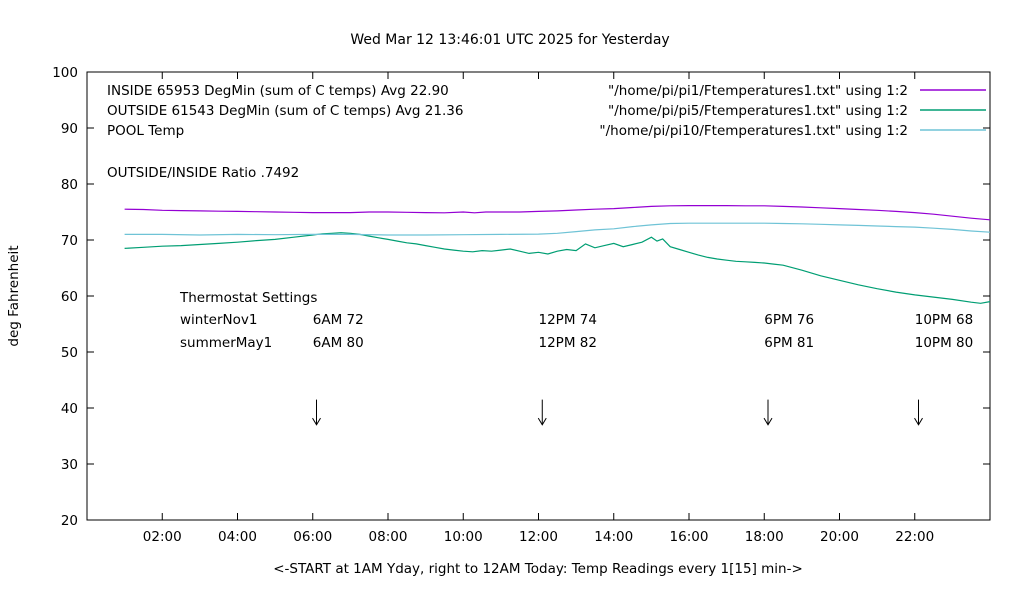 Image resolution: width=1020 pixels, height=600 pixels. Describe the element at coordinates (617, 412) in the screenshot. I see `setpoint-arrows` at that location.